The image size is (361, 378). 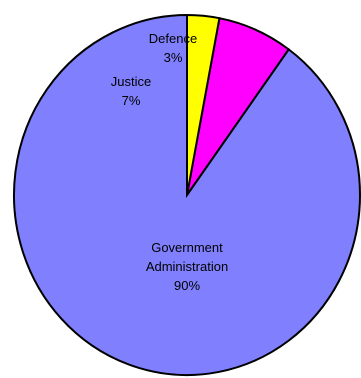 What do you see at coordinates (173, 38) in the screenshot?
I see `pie-category-label: Defence` at bounding box center [173, 38].